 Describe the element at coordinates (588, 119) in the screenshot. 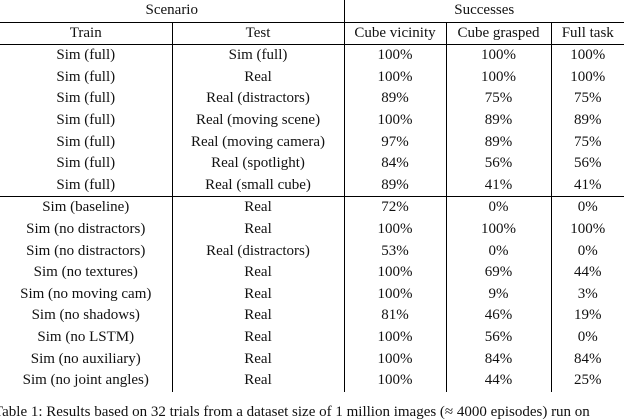

I see `full-task-cell: 89%` at that location.